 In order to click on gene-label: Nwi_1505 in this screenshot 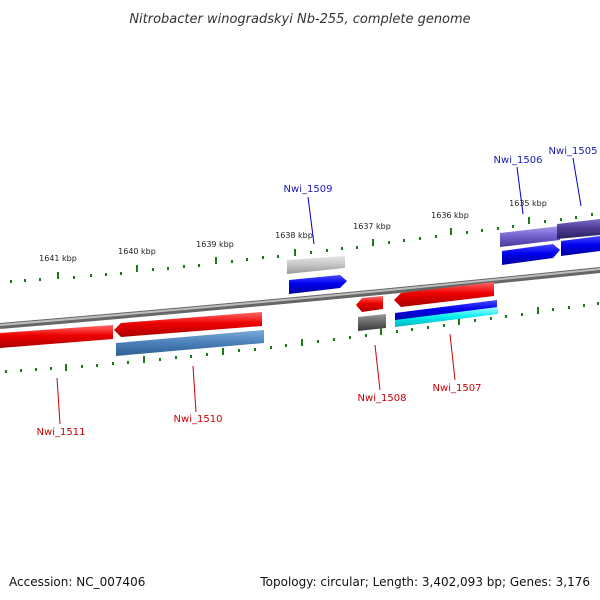, I will do `click(573, 151)`.